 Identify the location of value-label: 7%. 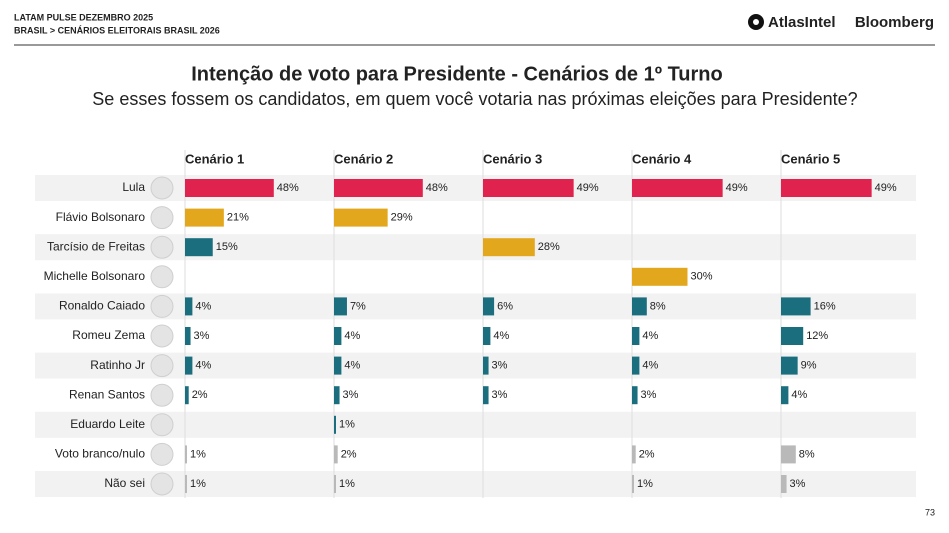
(358, 306).